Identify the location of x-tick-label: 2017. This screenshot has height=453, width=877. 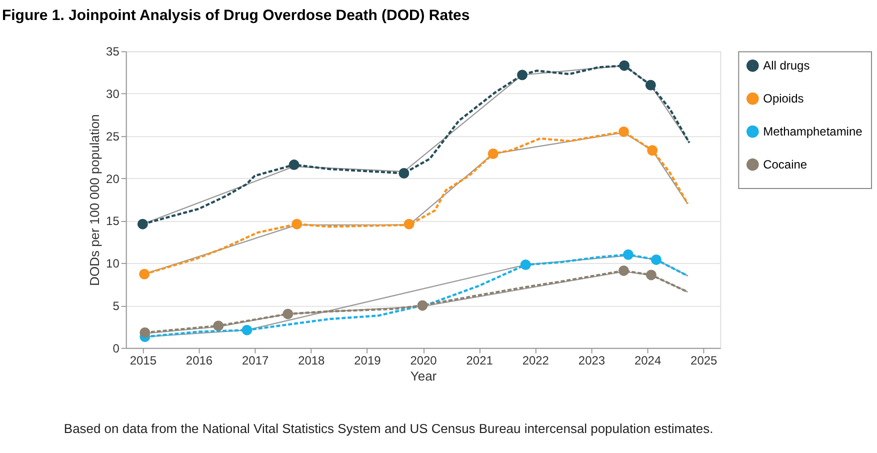
(255, 360).